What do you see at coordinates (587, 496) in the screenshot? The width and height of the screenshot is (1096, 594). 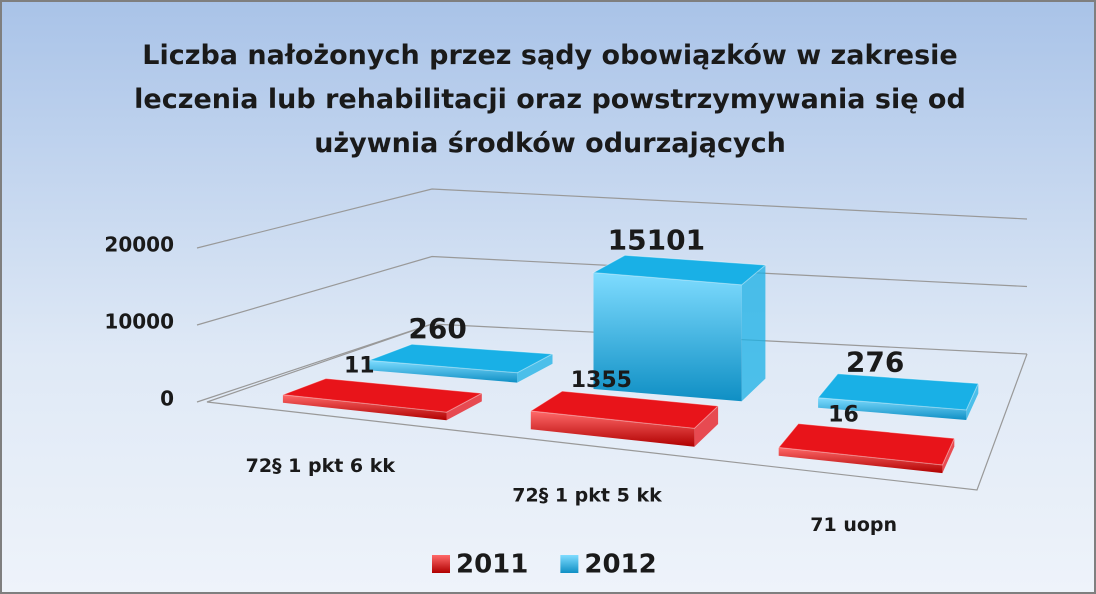 I see `x-tick-label: 72§ 1 pkt 5 kk` at bounding box center [587, 496].